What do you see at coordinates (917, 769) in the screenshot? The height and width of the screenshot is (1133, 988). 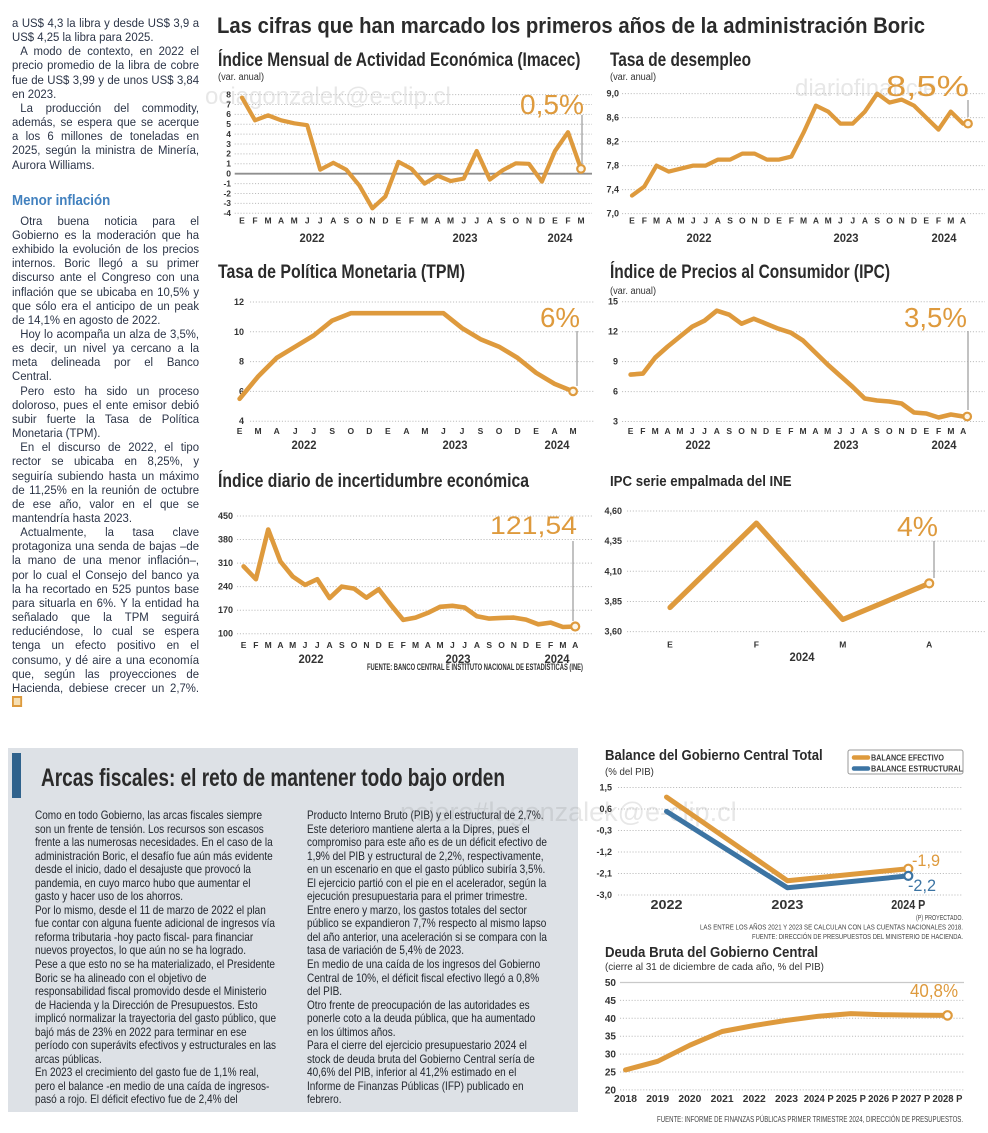 I see `svg-text: BALANCE ESTRUCTURAL` at bounding box center [917, 769].